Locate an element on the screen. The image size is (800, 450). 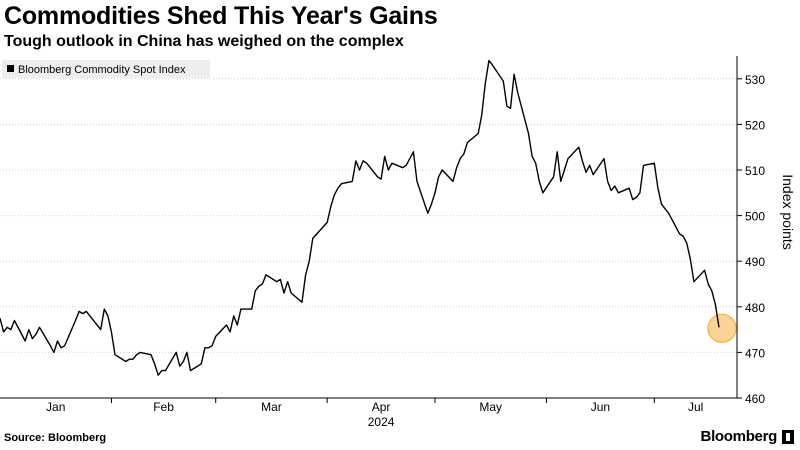
xtick-label-feb: Feb is located at coordinates (163, 407).